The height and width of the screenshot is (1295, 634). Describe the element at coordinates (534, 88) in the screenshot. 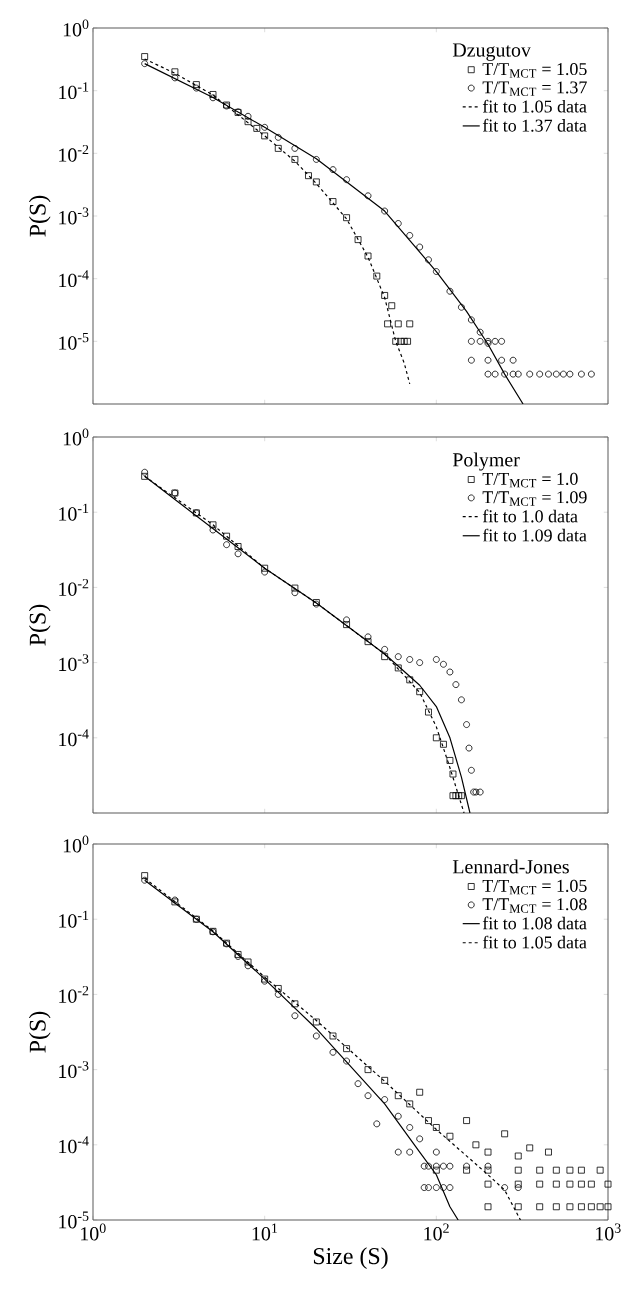

I see `legend-label: T/T$_{MCT}$ = 1.37` at that location.